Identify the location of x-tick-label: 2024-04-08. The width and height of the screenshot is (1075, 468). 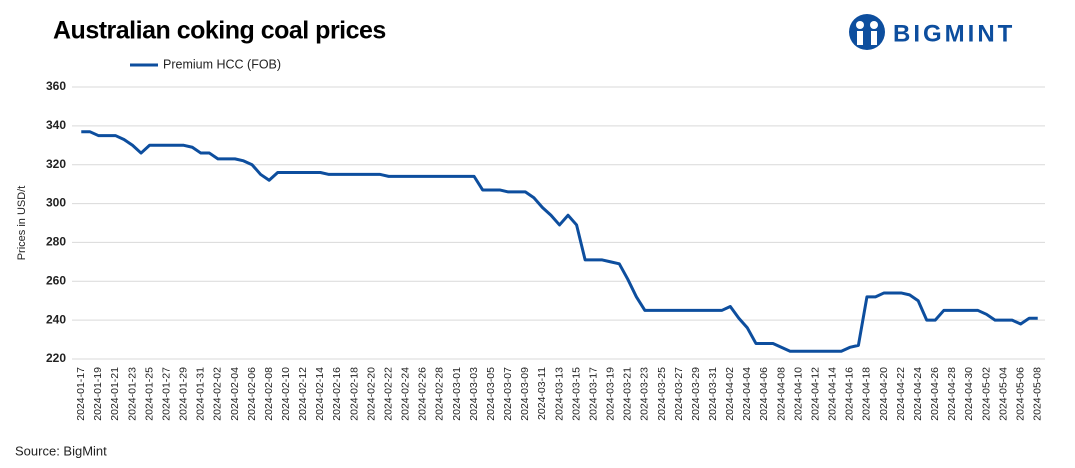
(781, 394).